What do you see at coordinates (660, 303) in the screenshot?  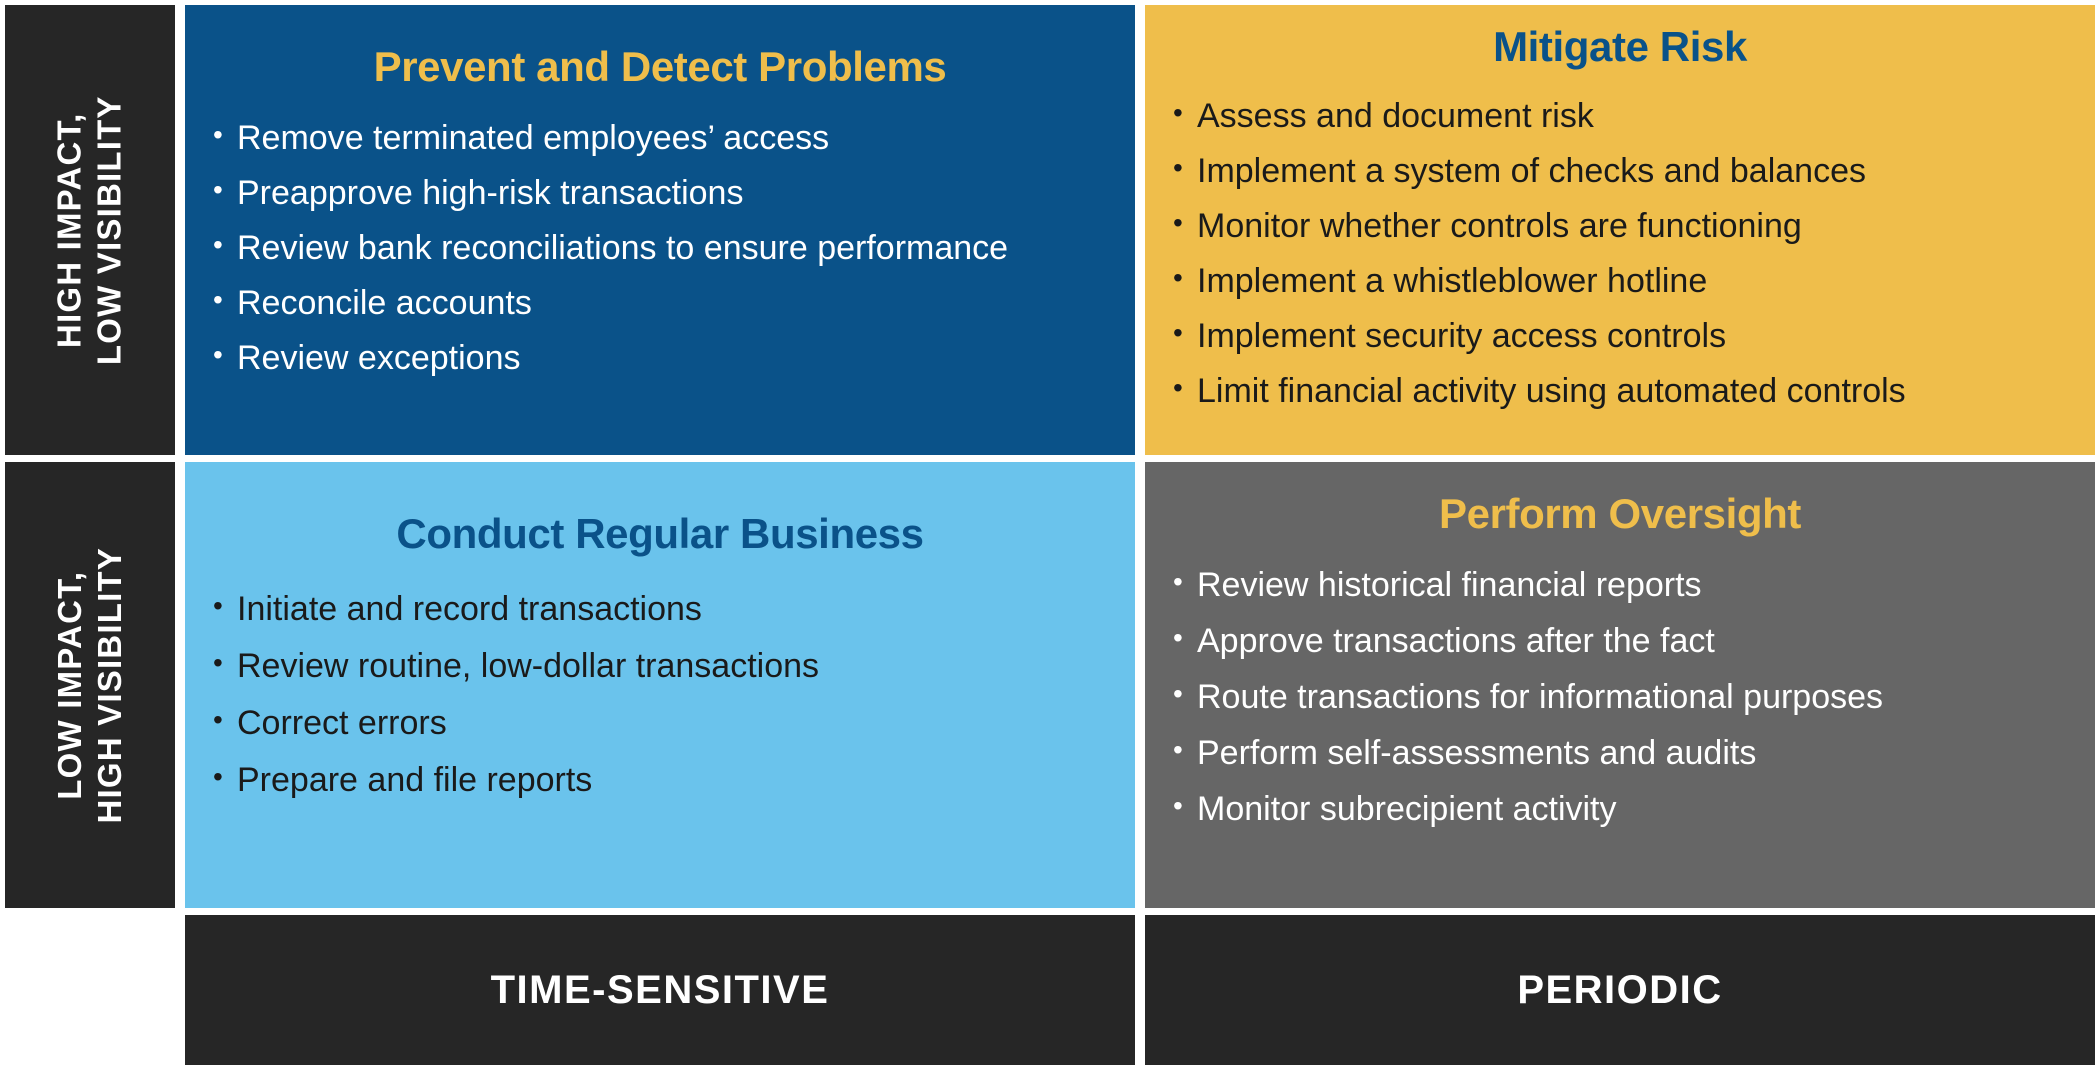 I see `list-item: Reconcile accounts` at bounding box center [660, 303].